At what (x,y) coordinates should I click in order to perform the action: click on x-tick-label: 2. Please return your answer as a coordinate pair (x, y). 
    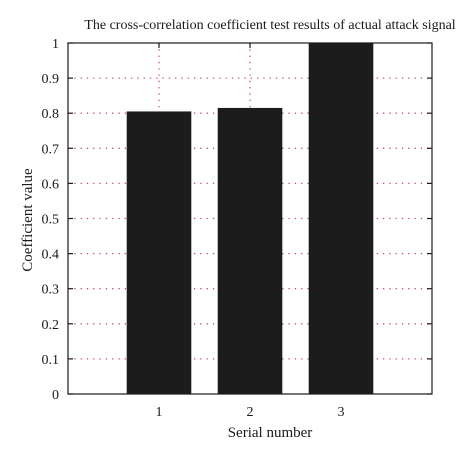
    Looking at the image, I should click on (250, 412).